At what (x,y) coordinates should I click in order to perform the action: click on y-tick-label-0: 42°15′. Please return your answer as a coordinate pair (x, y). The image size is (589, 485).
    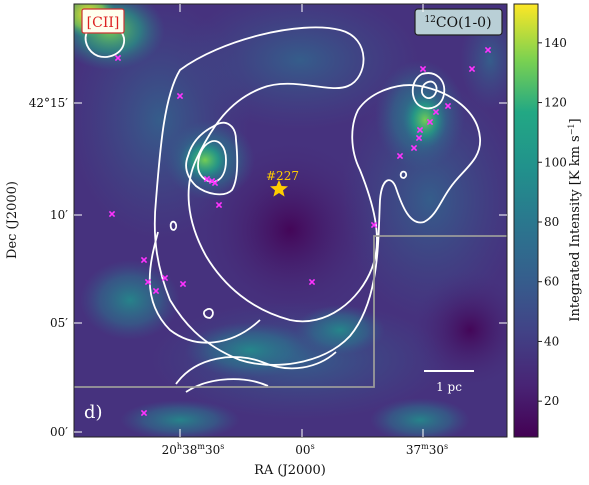
    Looking at the image, I should click on (49, 103).